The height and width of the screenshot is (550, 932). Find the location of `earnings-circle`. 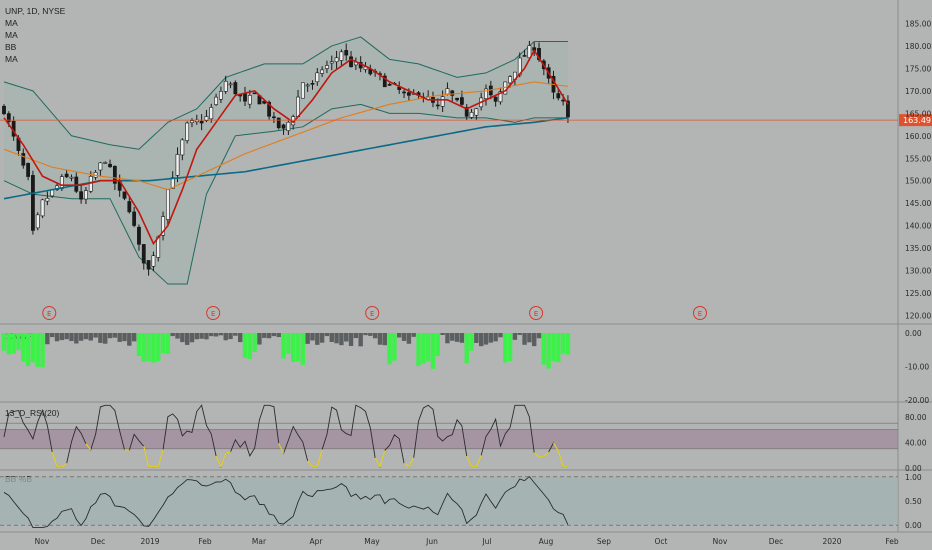

earnings-circle is located at coordinates (536, 313).